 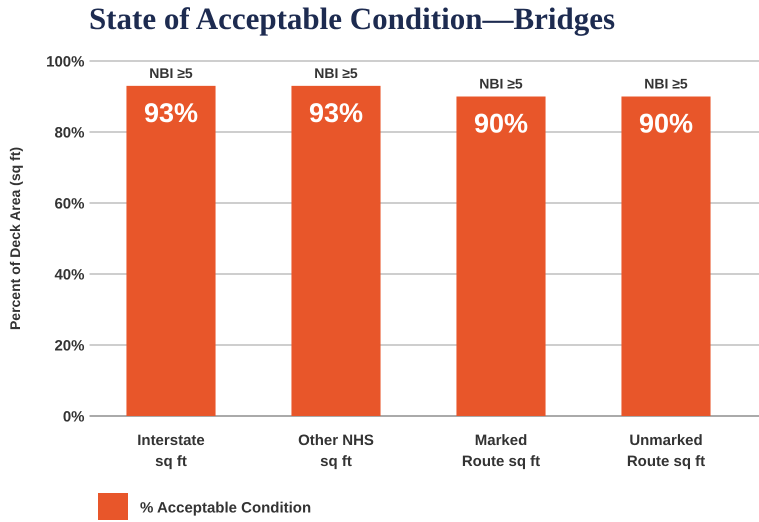 What do you see at coordinates (69, 133) in the screenshot?
I see `y-tick-label: 80%` at bounding box center [69, 133].